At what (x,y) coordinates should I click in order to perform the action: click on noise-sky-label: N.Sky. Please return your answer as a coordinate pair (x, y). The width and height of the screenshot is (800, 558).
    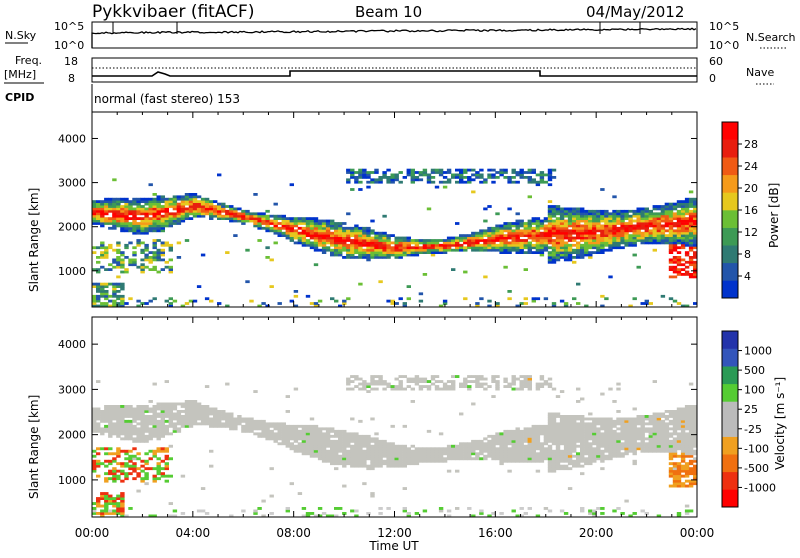
    Looking at the image, I should click on (21, 35).